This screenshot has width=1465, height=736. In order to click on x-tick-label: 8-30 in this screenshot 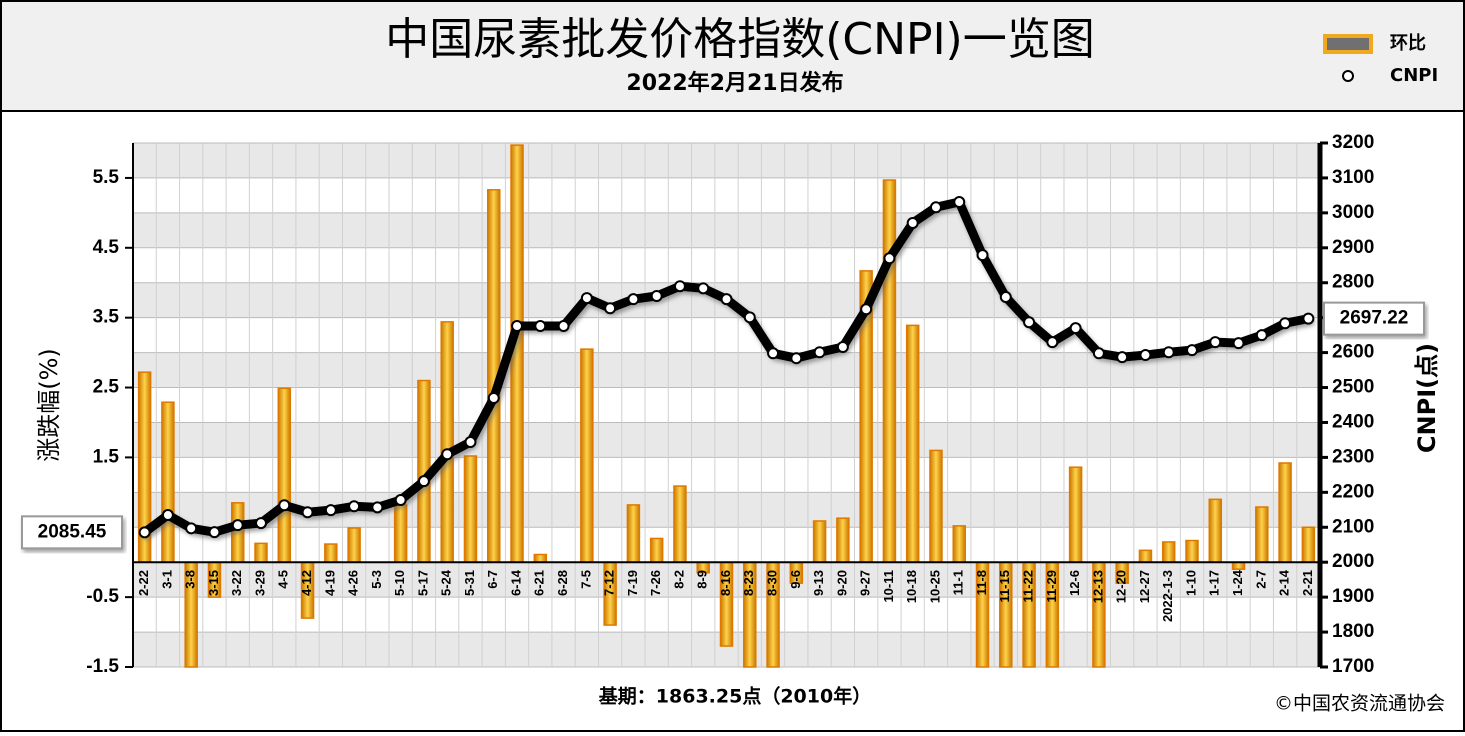, I will do `click(771, 583)`.